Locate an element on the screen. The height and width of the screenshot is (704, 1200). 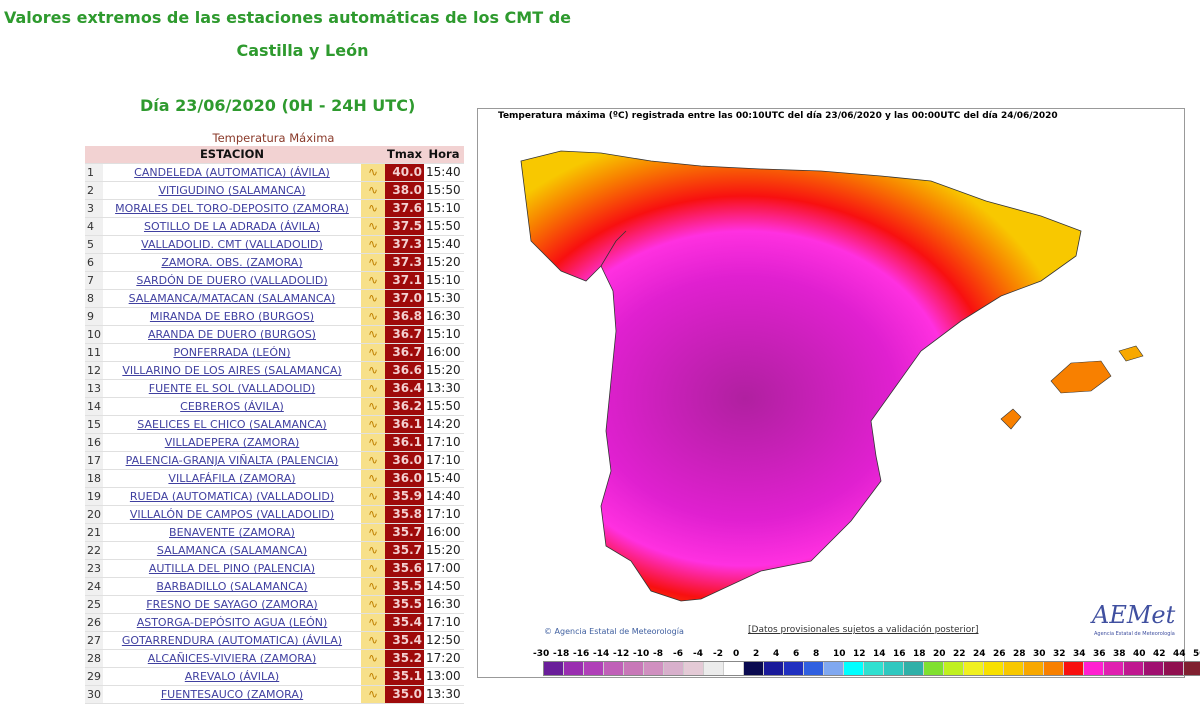
station-link: VILLADEPERA (ZAMORA) is located at coordinates (232, 442).